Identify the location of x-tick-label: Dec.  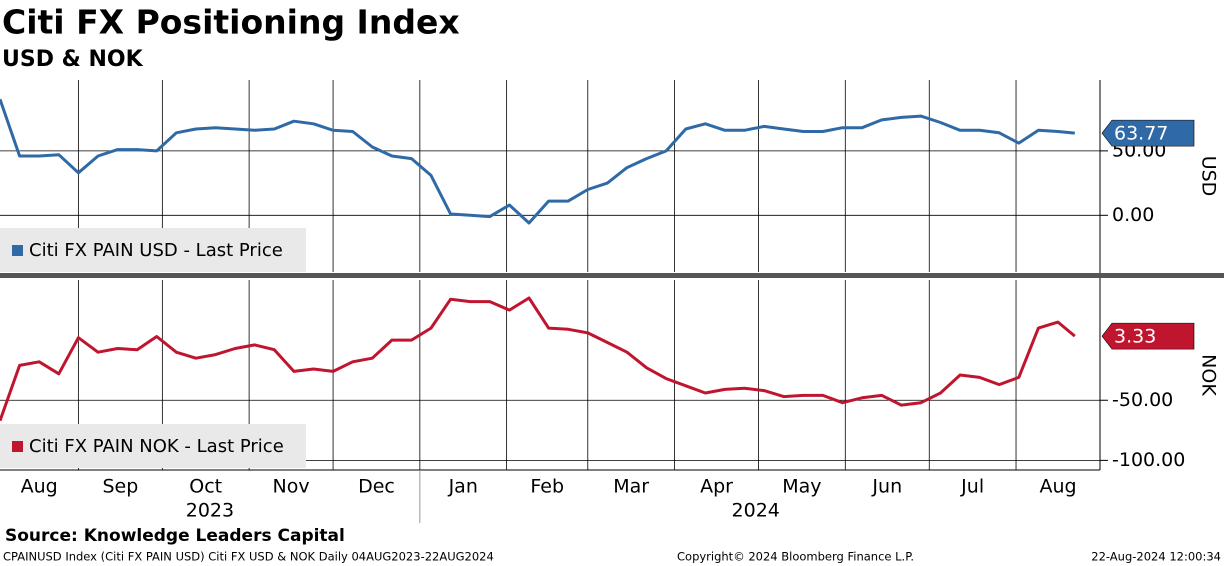
(376, 487).